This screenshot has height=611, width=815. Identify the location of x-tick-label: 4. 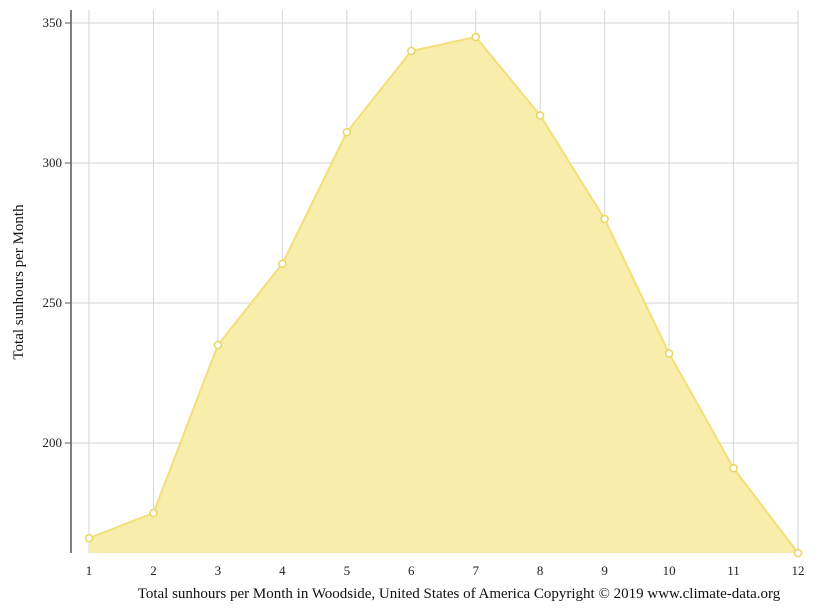
(282, 570).